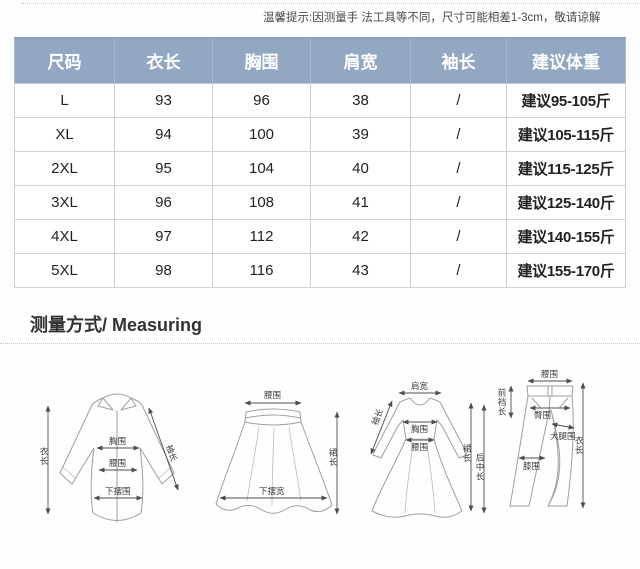  Describe the element at coordinates (333, 457) in the screenshot. I see `skirt-length-label: 裙长` at that location.